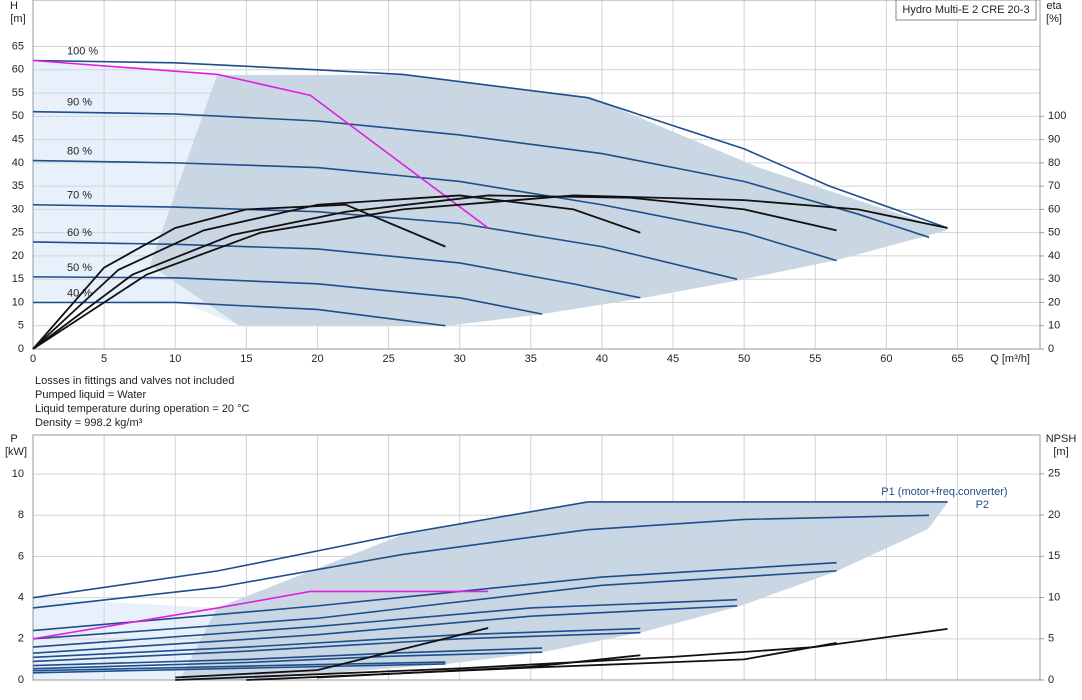  What do you see at coordinates (18, 474) in the screenshot?
I see `y-tick-label: 10` at bounding box center [18, 474].